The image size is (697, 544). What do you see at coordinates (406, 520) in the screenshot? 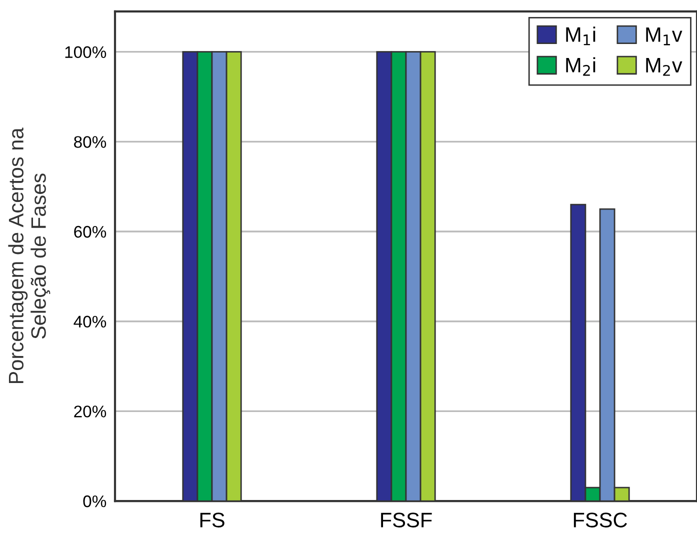
I see `x-tick-label: FSSF` at bounding box center [406, 520].